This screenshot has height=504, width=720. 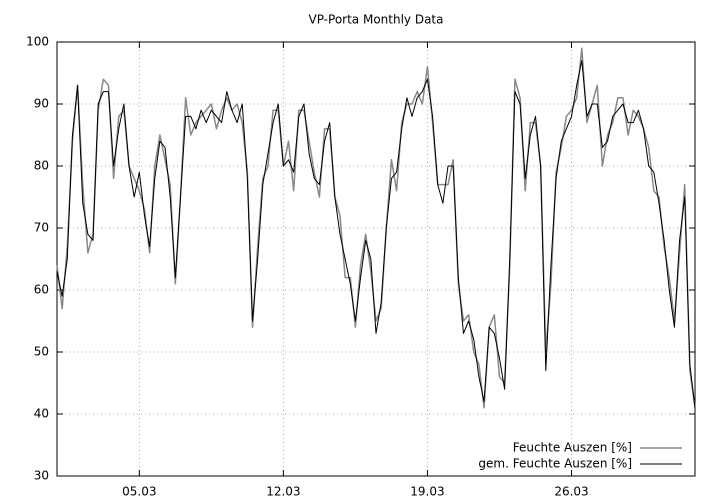 I want to click on legend-label: gem. Feuchte Auszen [%], so click(x=555, y=464).